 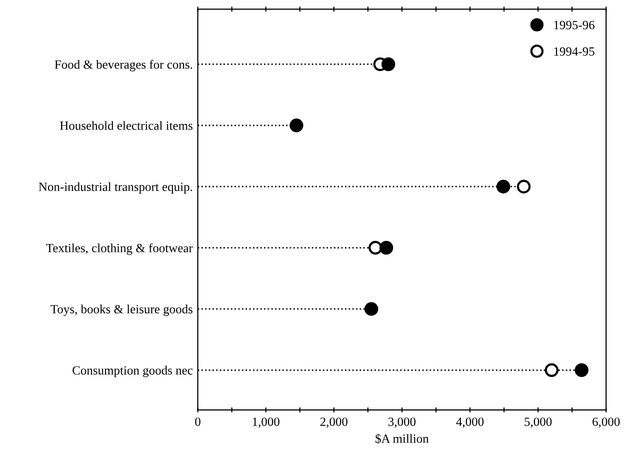 I want to click on y-tick-label: Household electrical items, so click(x=126, y=125).